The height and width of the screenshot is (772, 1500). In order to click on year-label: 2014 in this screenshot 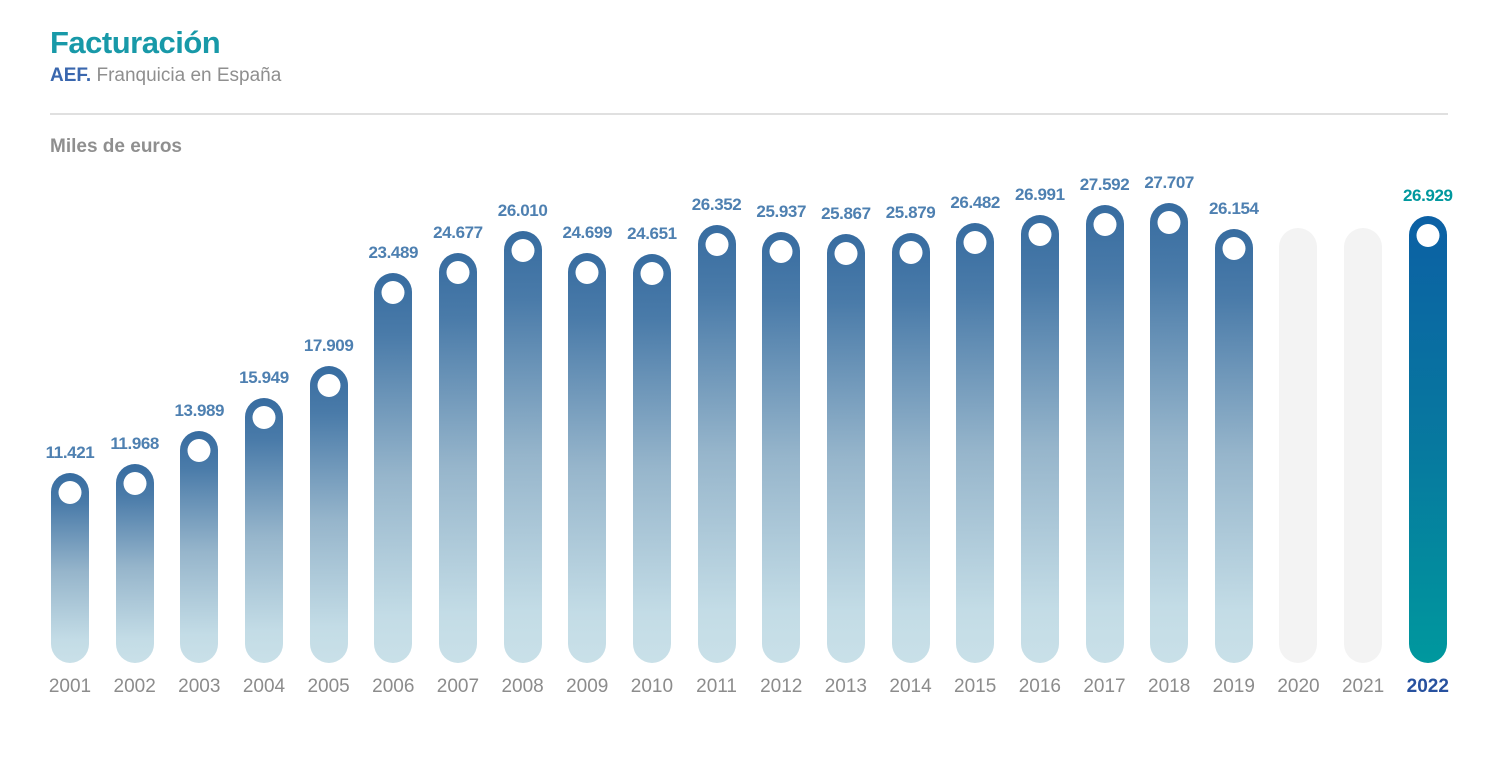, I will do `click(910, 687)`.